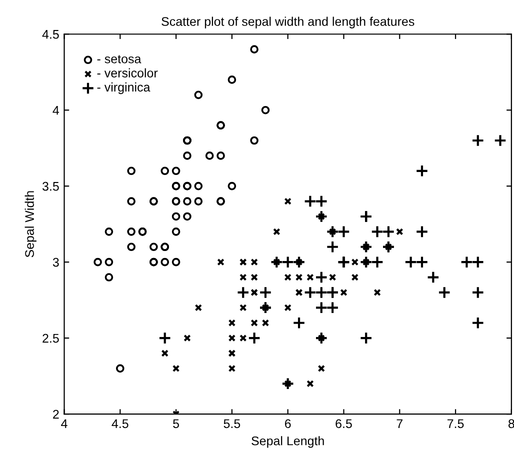 The width and height of the screenshot is (514, 455). Describe the element at coordinates (344, 423) in the screenshot. I see `x-tick-label: 6.5` at that location.